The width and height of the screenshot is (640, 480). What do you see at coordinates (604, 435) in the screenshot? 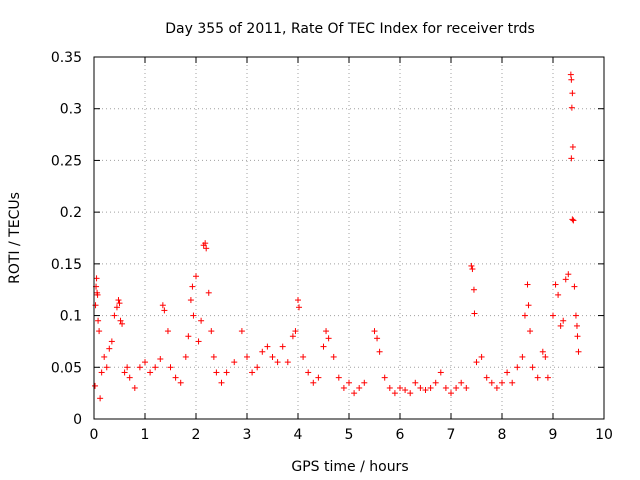
I see `x-tick-label: 10` at bounding box center [604, 435].